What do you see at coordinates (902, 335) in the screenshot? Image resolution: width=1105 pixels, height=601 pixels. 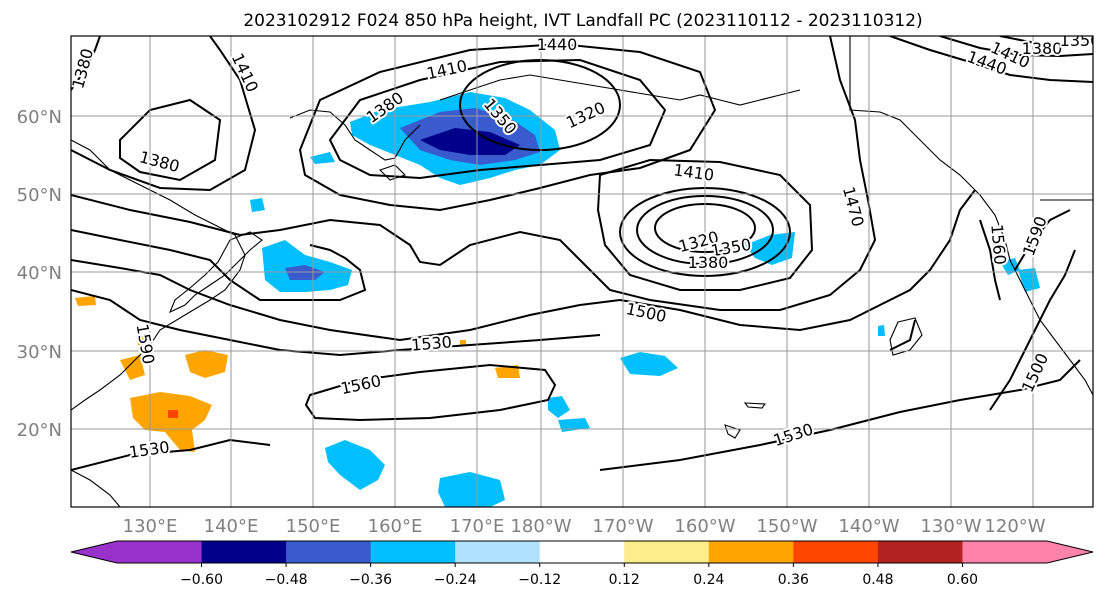 I see `contour-small` at bounding box center [902, 335].